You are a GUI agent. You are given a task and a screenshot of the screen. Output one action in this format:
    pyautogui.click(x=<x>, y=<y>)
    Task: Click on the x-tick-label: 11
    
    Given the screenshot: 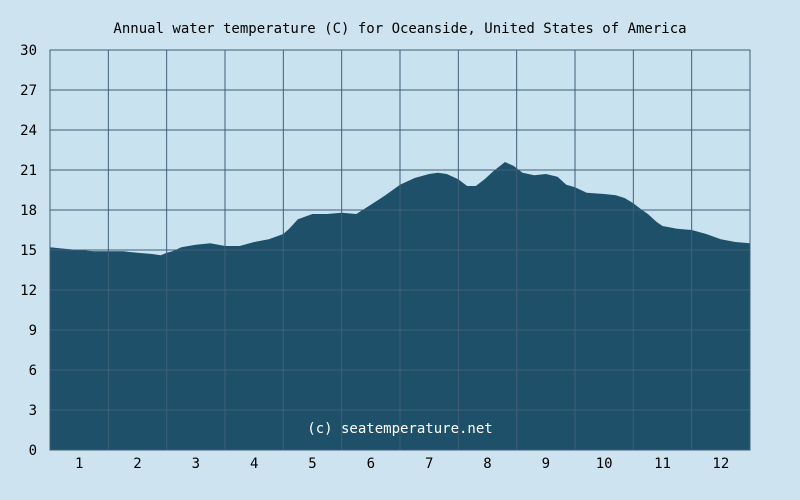 What is the action you would take?
    pyautogui.click(x=662, y=464)
    